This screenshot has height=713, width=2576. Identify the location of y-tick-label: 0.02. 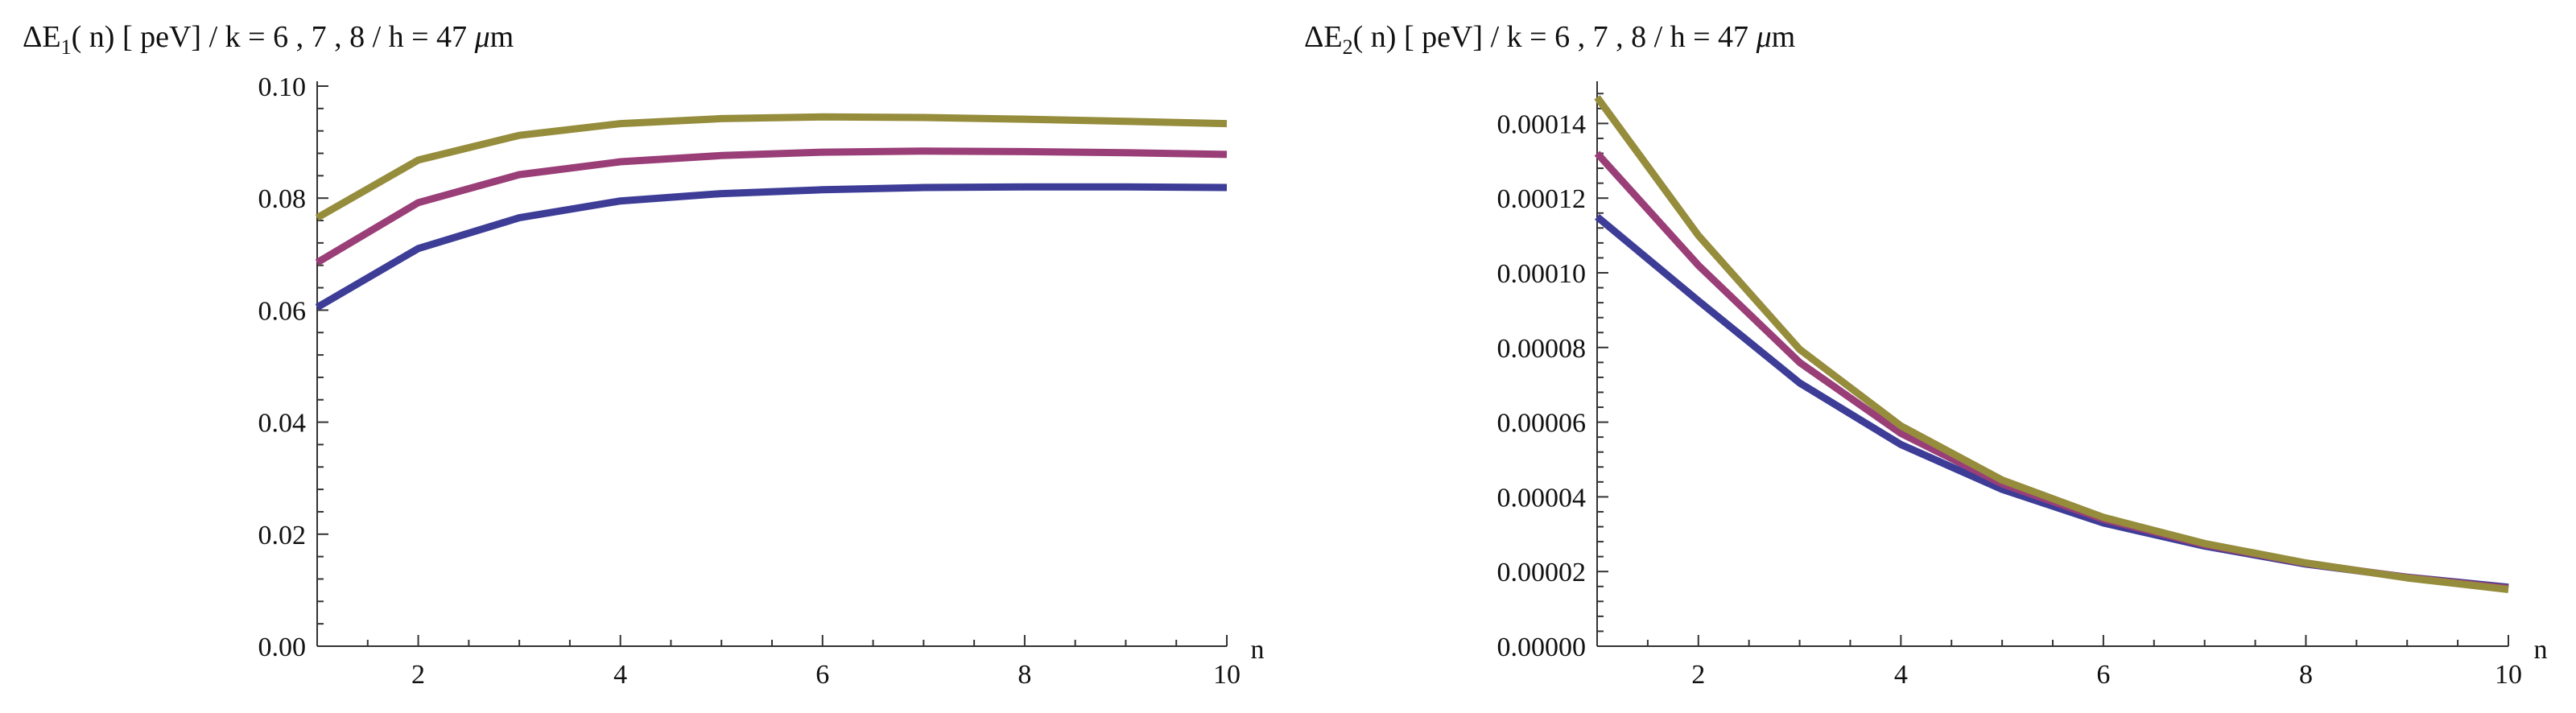
(282, 535).